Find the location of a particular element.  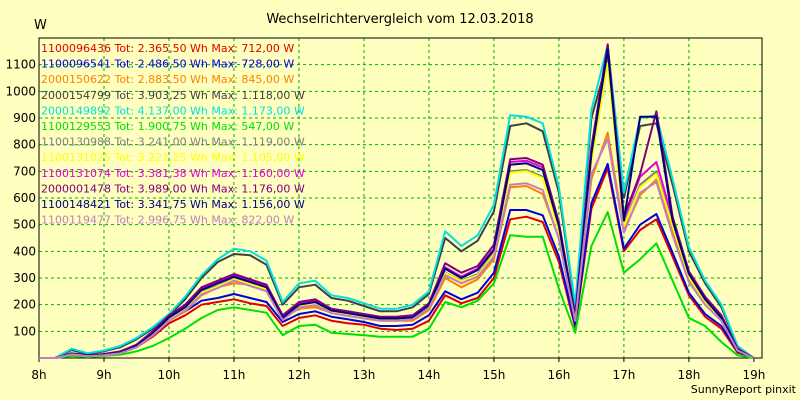

y-tick-labels: 100 200 300 400 500 600 700 800 900 1000 1100 is located at coordinates (20, 198).